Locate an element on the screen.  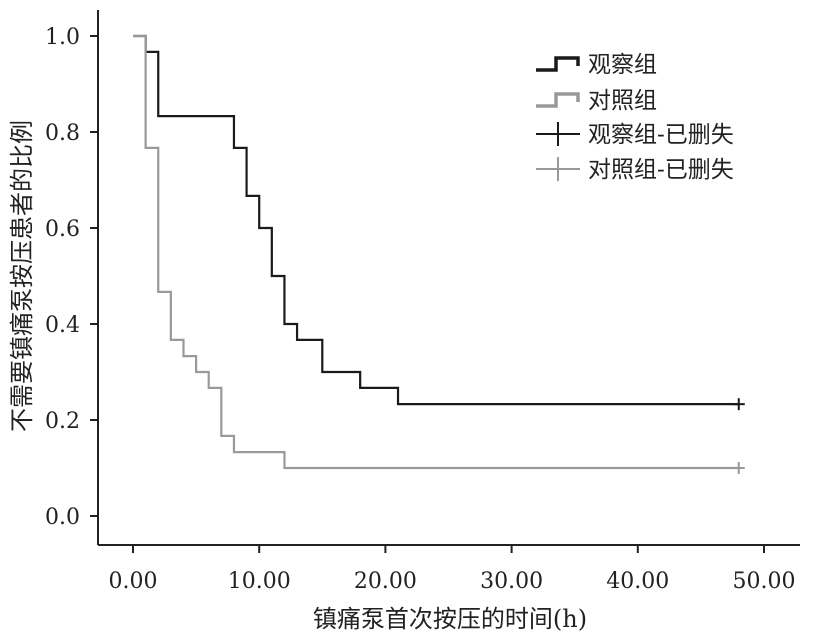
x-axis-title: 镇痛泵首次按压的时间(h) is located at coordinates (450, 619).